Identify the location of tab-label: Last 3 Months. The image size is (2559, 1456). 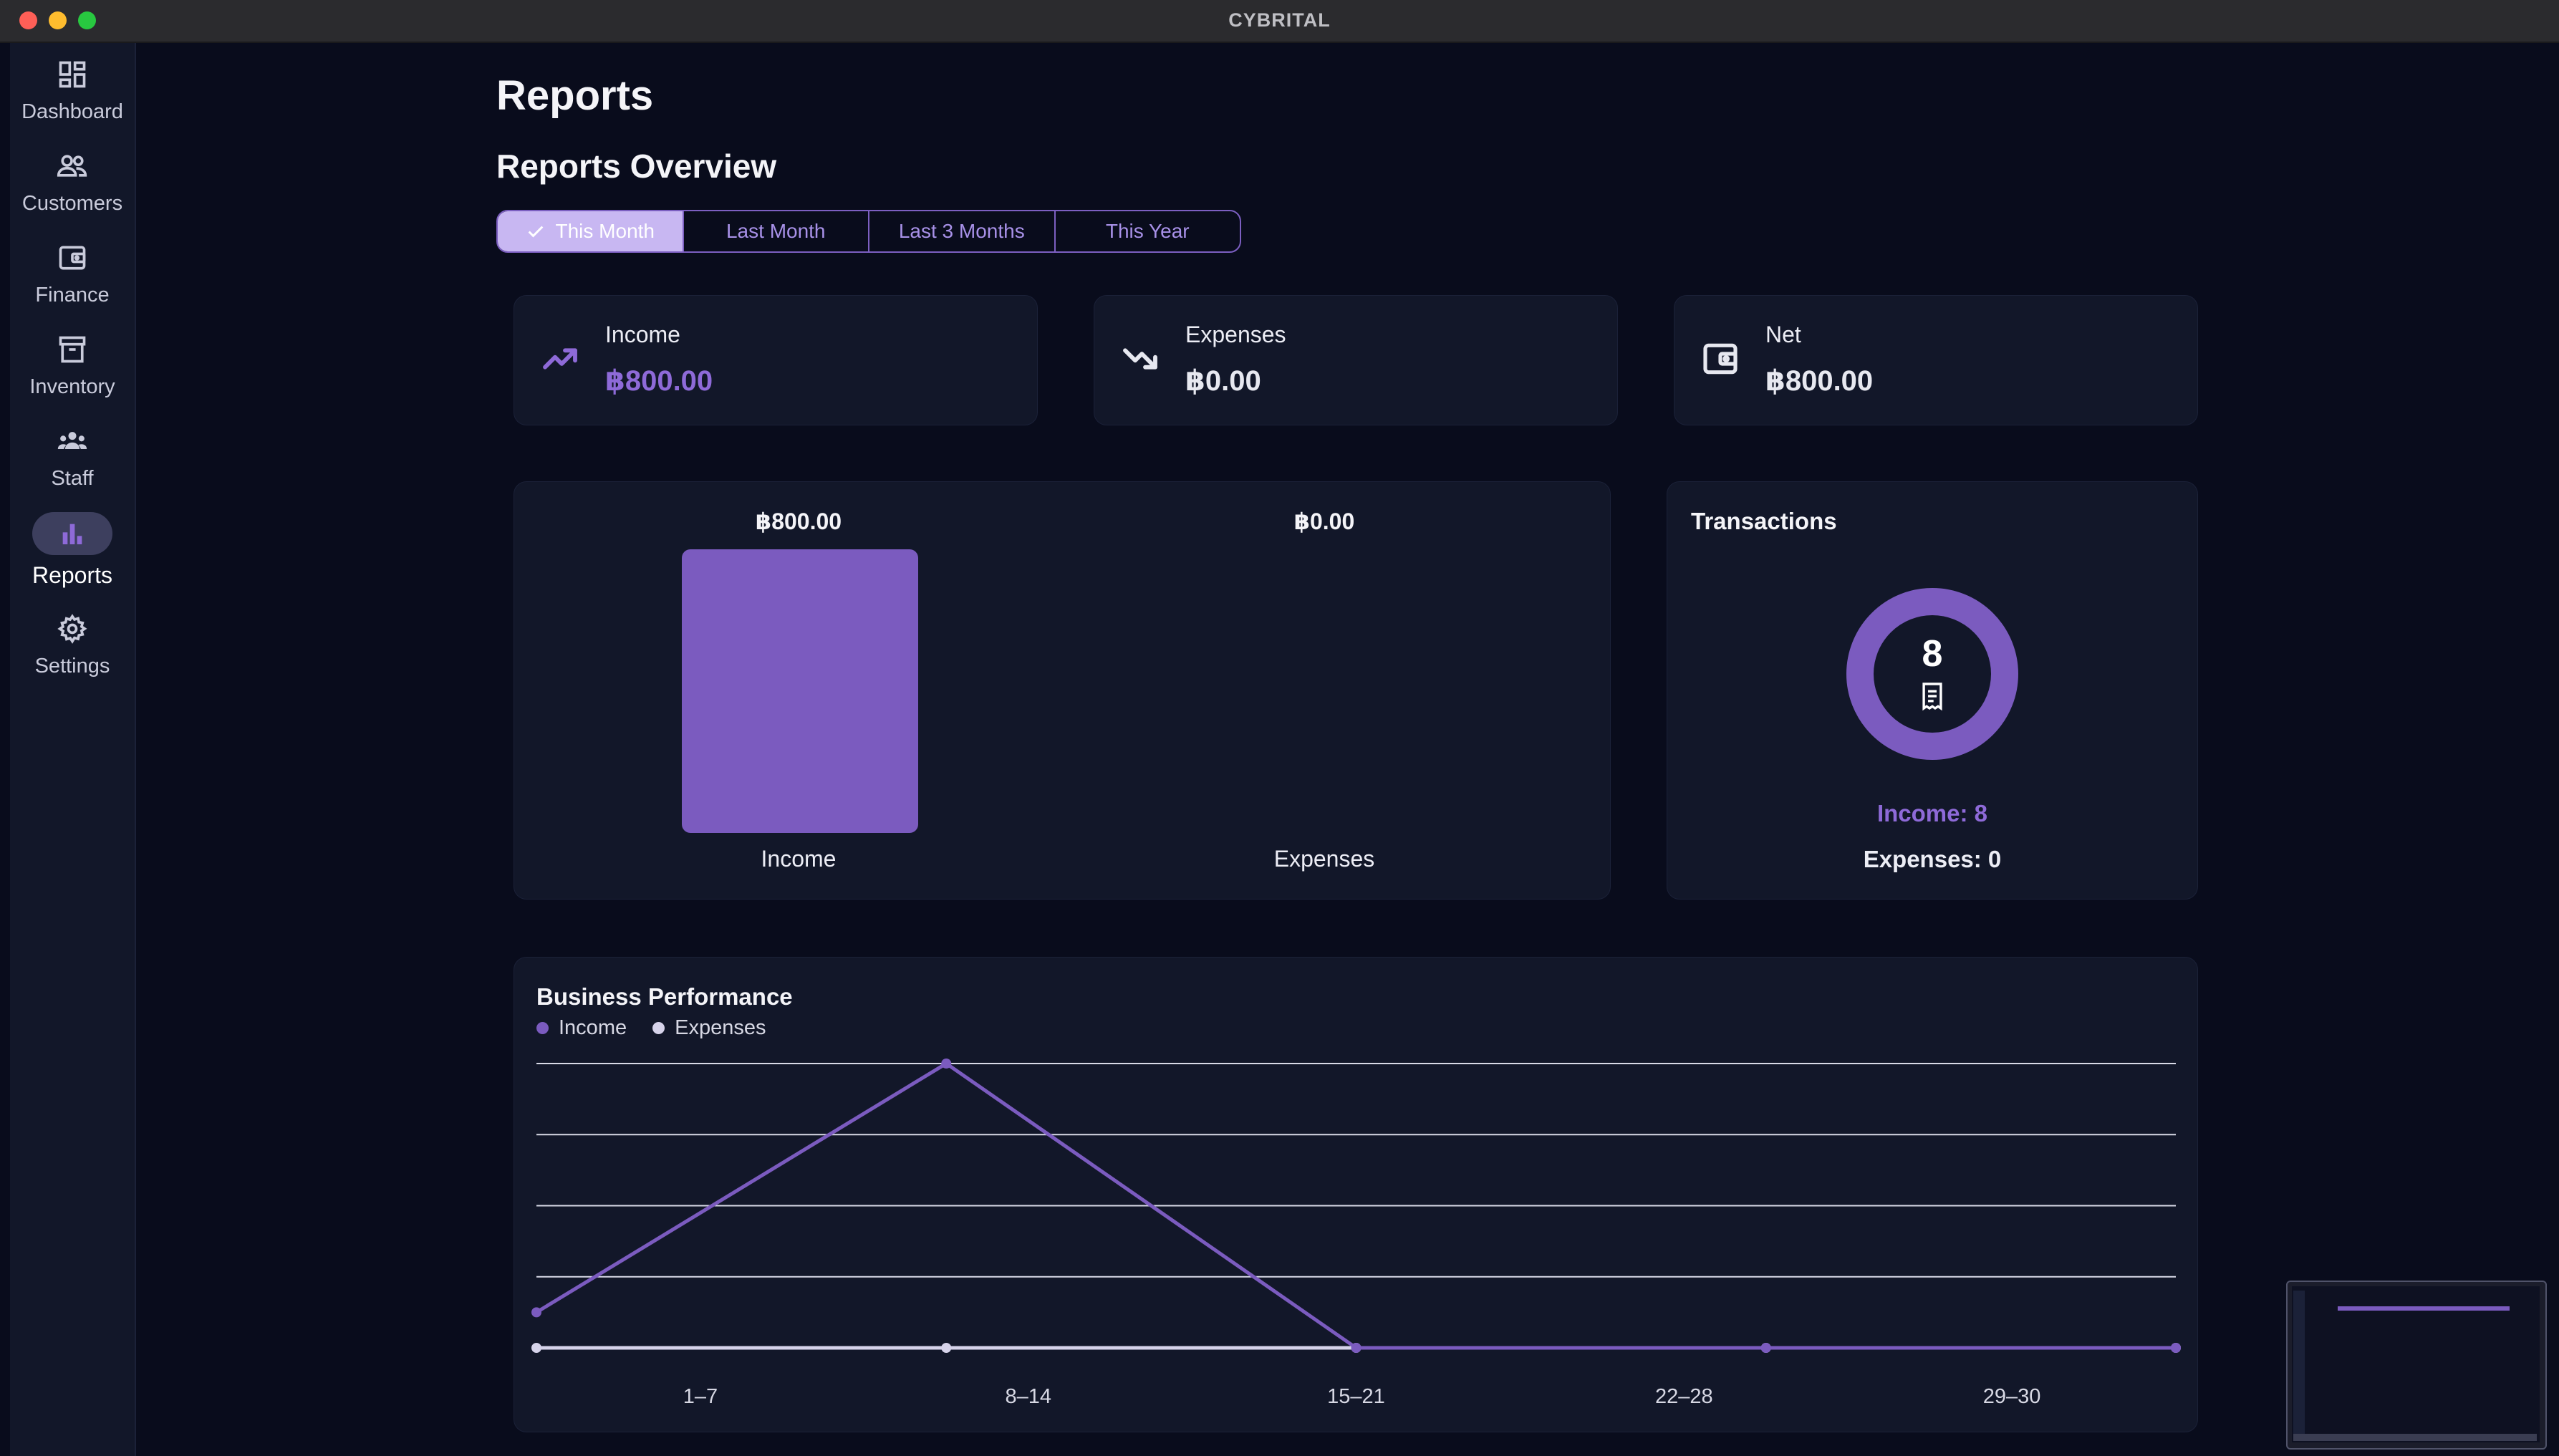
(962, 231).